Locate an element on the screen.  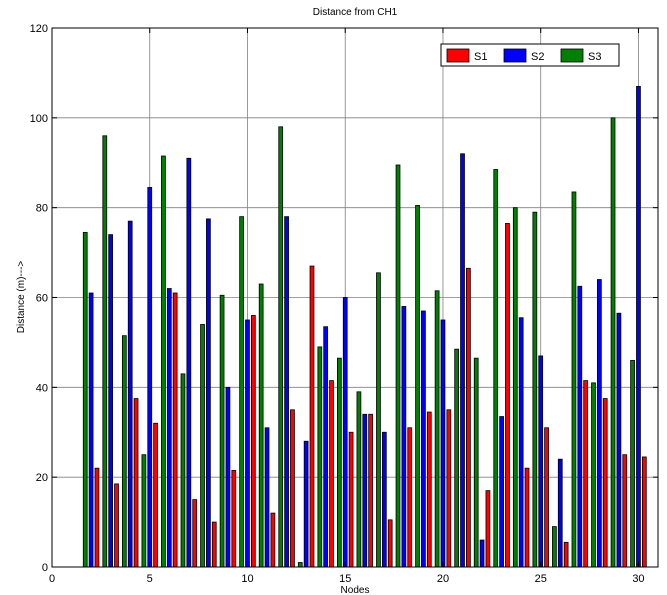
legend-label-s3: S3 is located at coordinates (594, 57).